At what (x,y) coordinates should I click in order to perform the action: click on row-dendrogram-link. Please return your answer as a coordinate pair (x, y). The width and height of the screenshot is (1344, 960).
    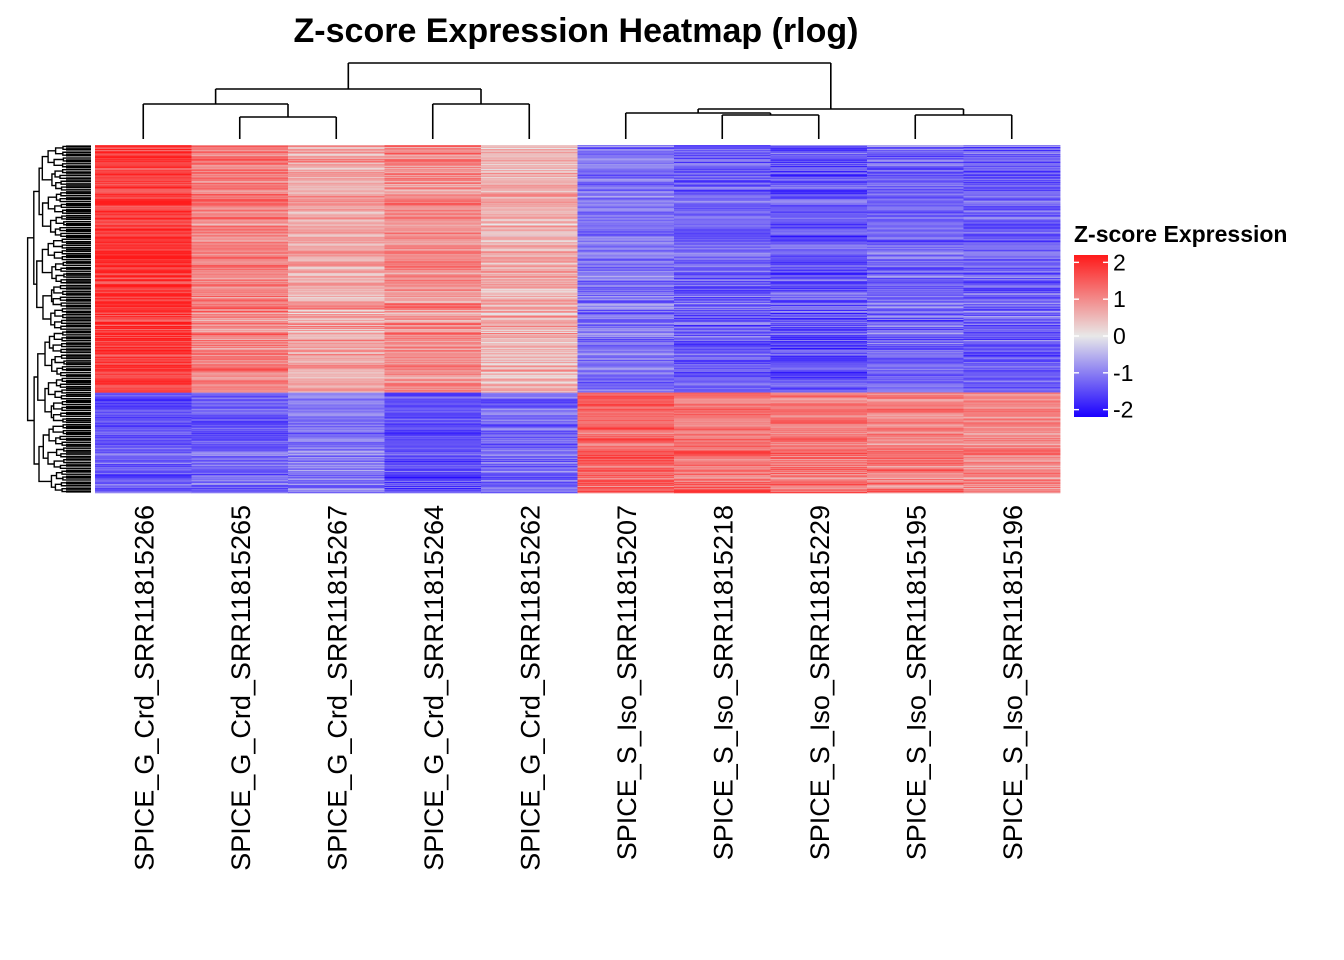
    Looking at the image, I should click on (53, 226).